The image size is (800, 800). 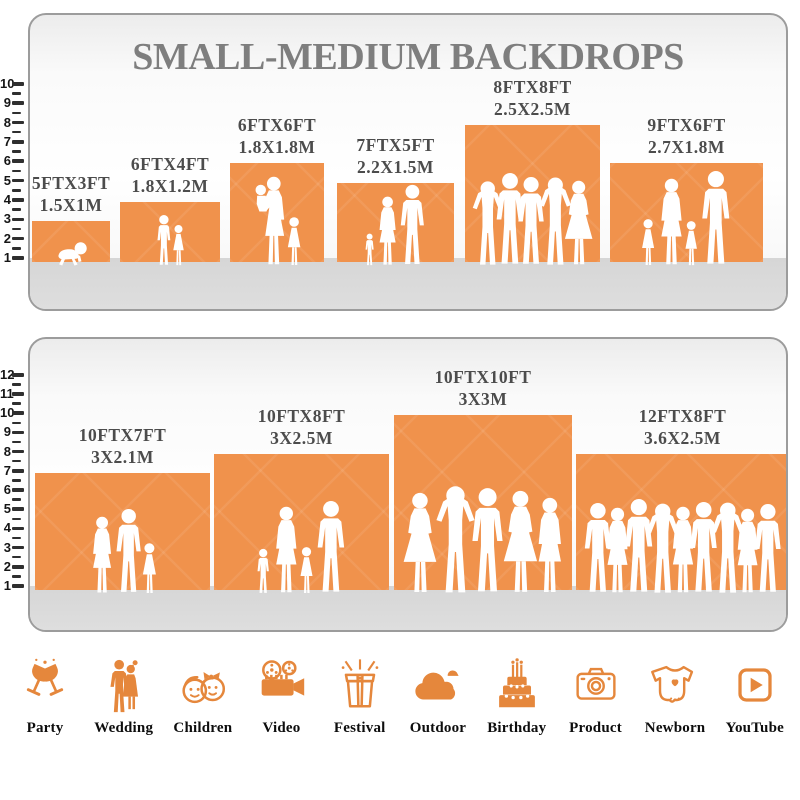 I want to click on ruler-number: 5, so click(x=7, y=180).